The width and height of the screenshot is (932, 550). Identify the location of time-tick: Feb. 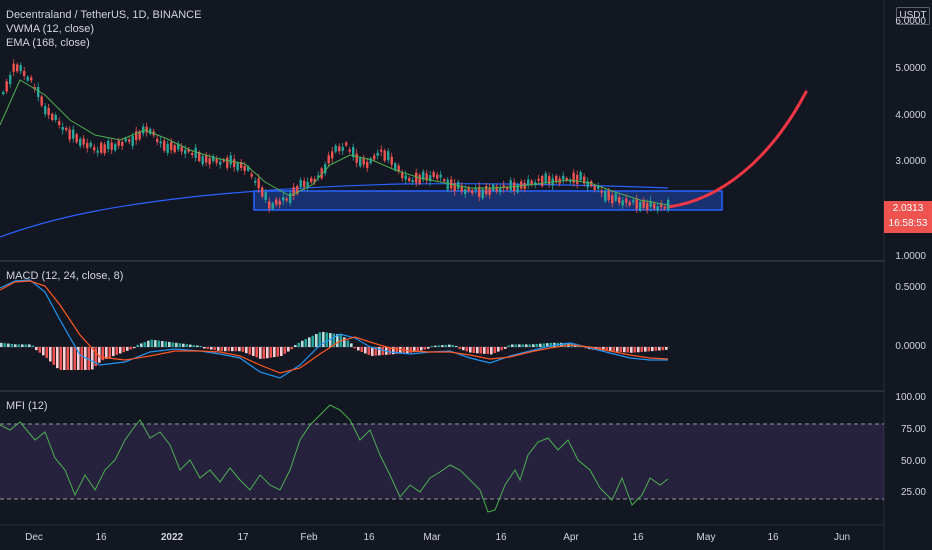
(309, 537).